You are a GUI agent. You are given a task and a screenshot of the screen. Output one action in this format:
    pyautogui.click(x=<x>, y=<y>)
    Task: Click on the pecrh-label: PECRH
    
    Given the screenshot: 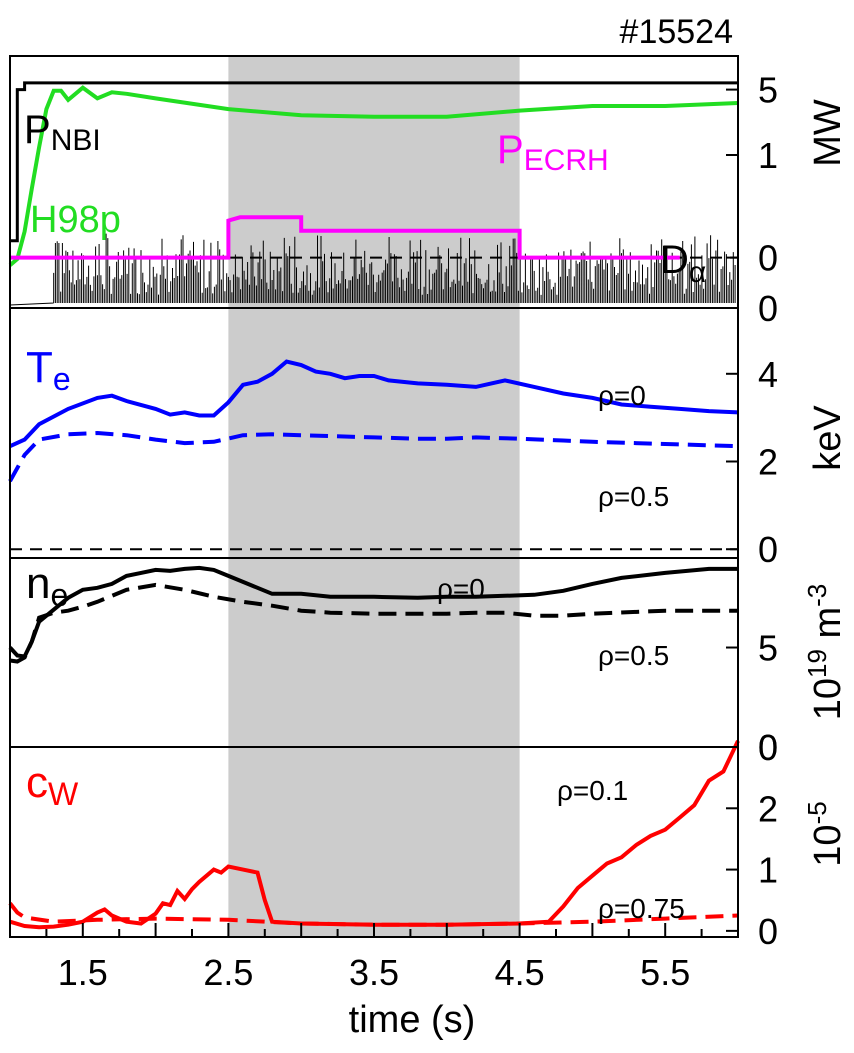 What is the action you would take?
    pyautogui.click(x=553, y=152)
    